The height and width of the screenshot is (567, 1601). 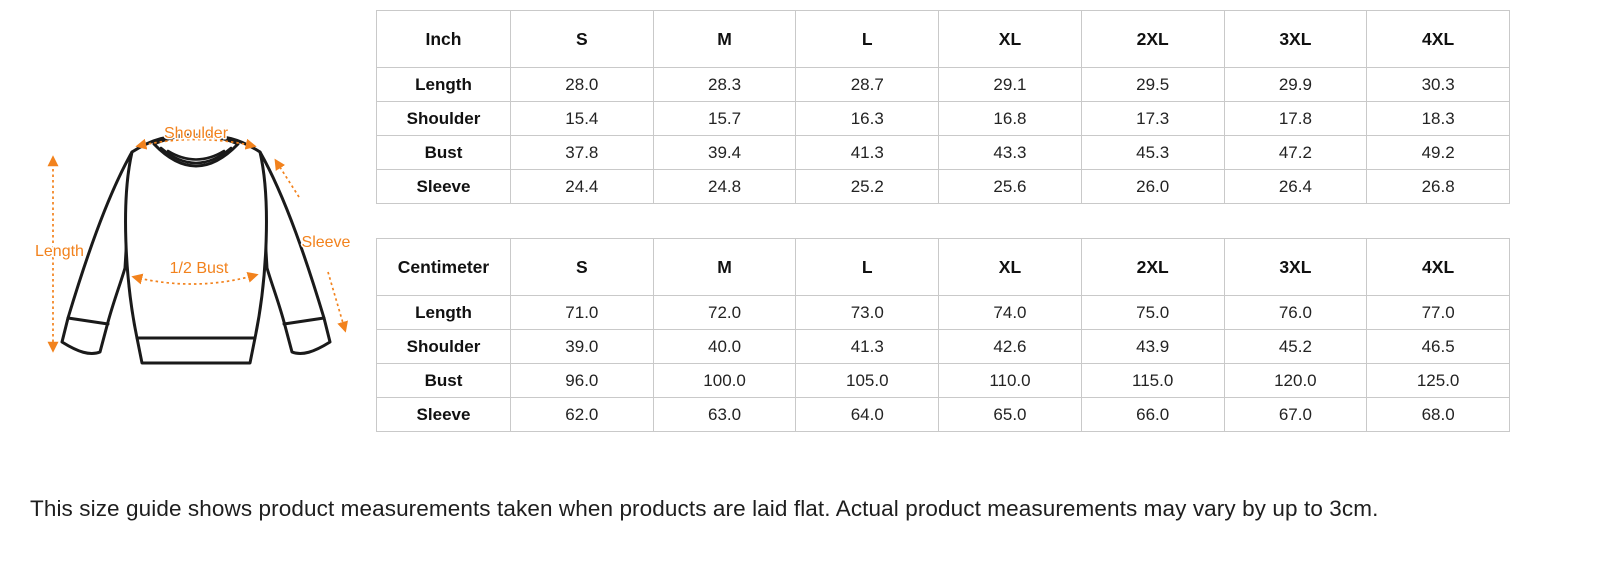 I want to click on value-cell: 100.0, so click(x=724, y=380).